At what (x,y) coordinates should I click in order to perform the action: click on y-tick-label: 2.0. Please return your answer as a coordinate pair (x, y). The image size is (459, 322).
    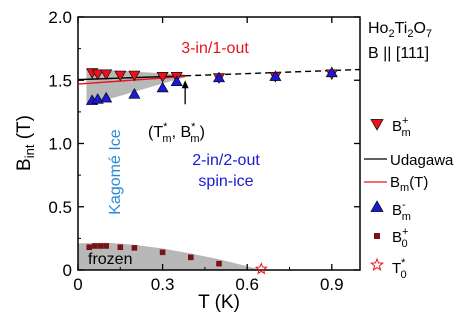
    Looking at the image, I should click on (60, 17).